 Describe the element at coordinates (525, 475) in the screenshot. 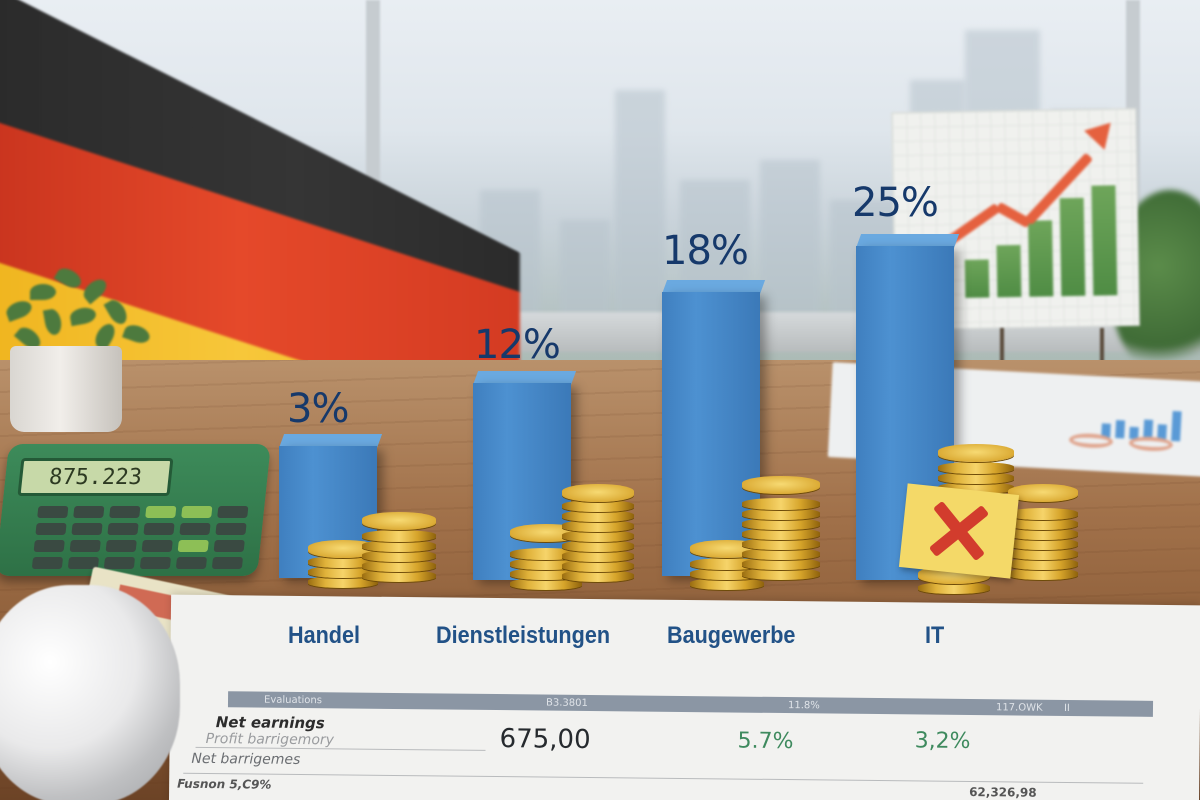

I see `bar-dienstleistungen` at that location.